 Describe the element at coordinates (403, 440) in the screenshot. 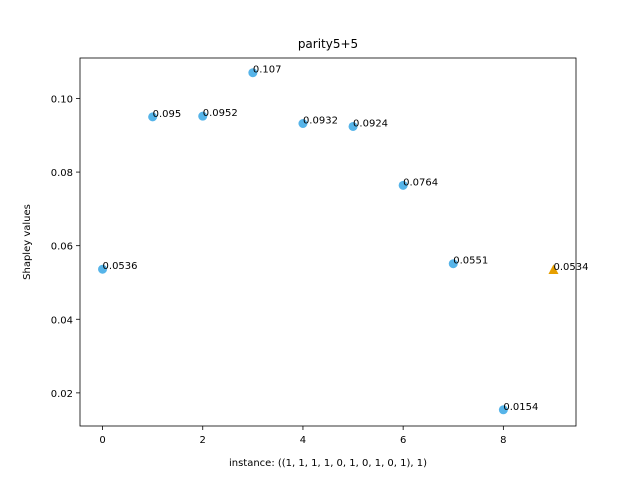

I see `x-tick-label: 6` at that location.